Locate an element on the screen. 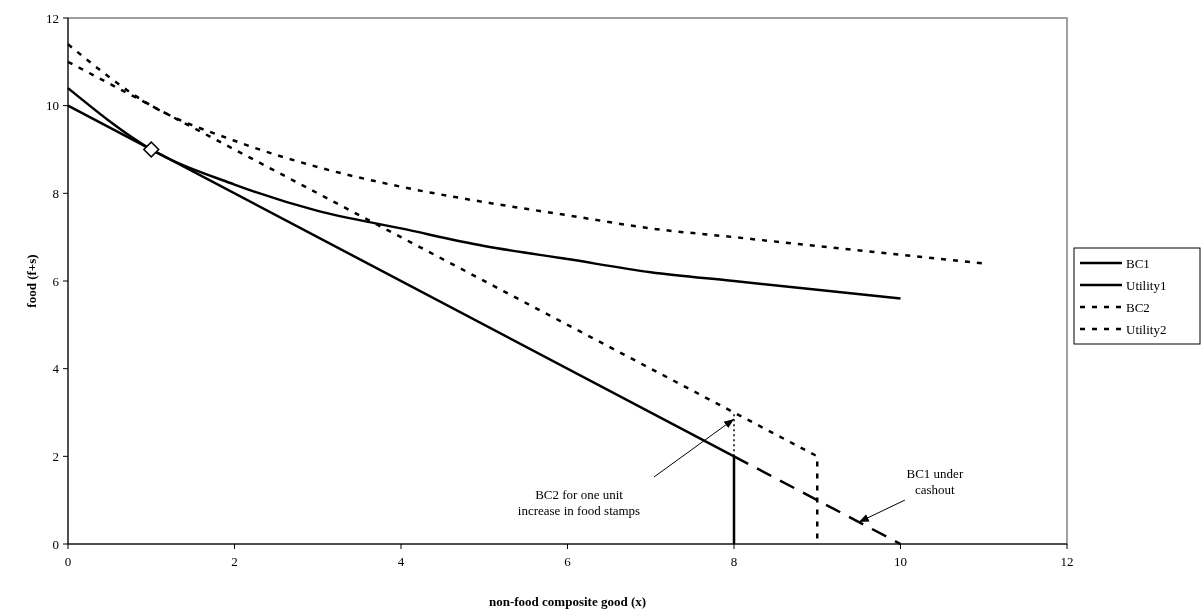 This screenshot has height=616, width=1204. y-tick-label: 8 is located at coordinates (55, 193).